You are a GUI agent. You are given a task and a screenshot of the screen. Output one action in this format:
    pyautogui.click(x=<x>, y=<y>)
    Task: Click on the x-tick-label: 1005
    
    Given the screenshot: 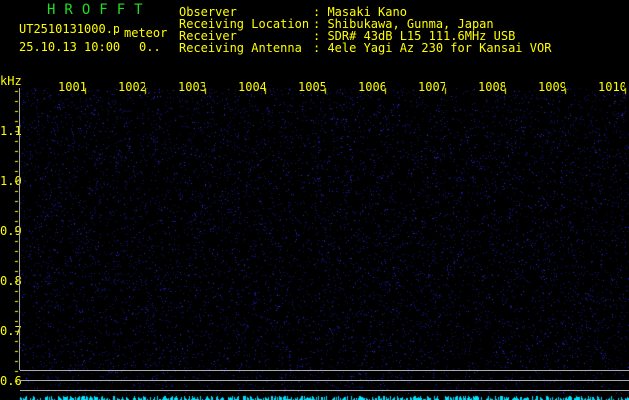 What is the action you would take?
    pyautogui.click(x=311, y=87)
    